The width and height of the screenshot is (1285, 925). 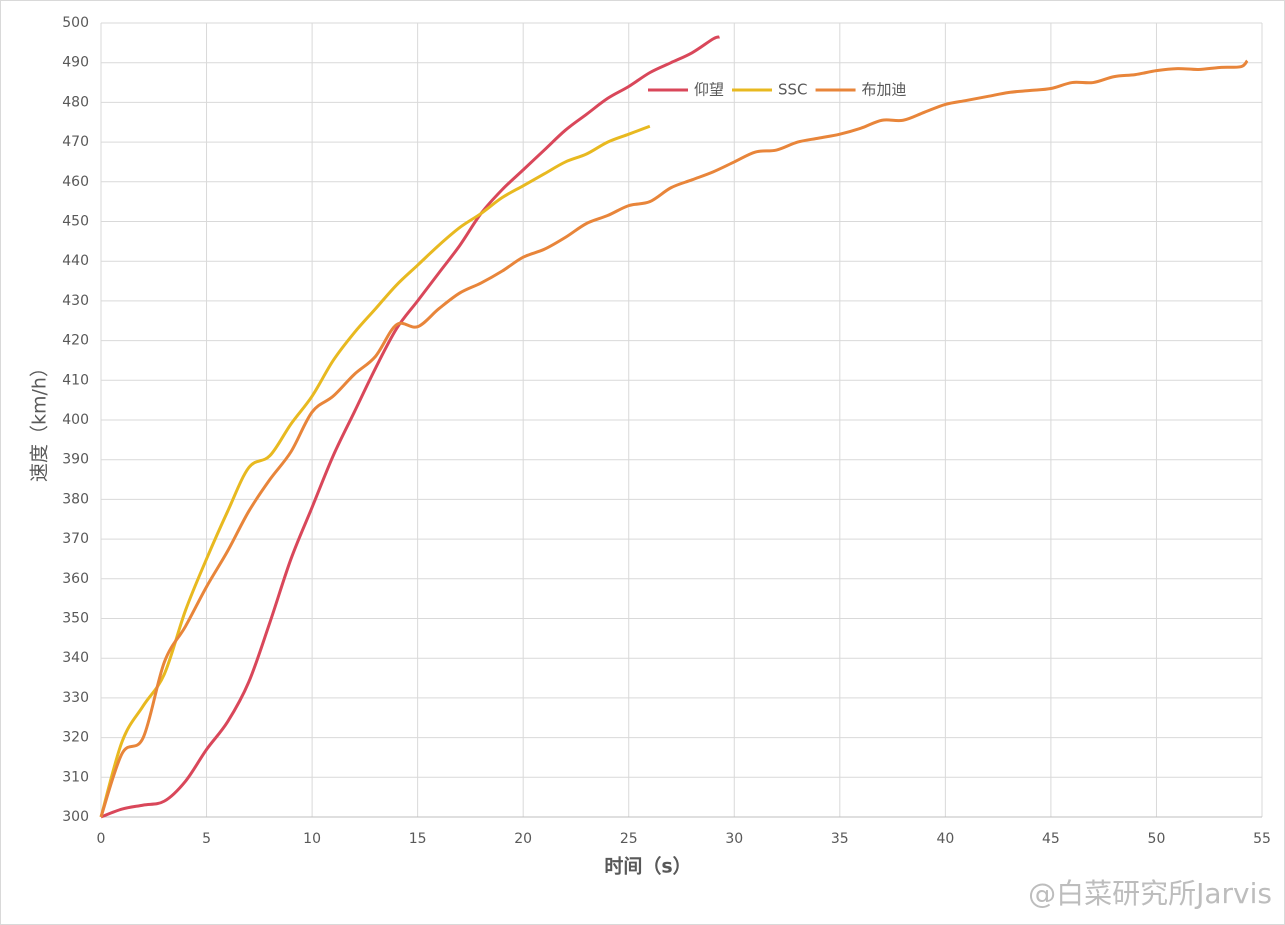 What do you see at coordinates (75, 182) in the screenshot?
I see `y-tick-label: 460` at bounding box center [75, 182].